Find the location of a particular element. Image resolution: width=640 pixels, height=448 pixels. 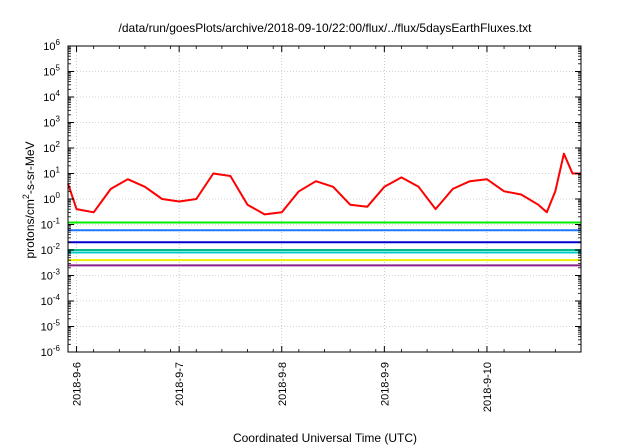

y-tick-exponent: -1 is located at coordinates (57, 221).